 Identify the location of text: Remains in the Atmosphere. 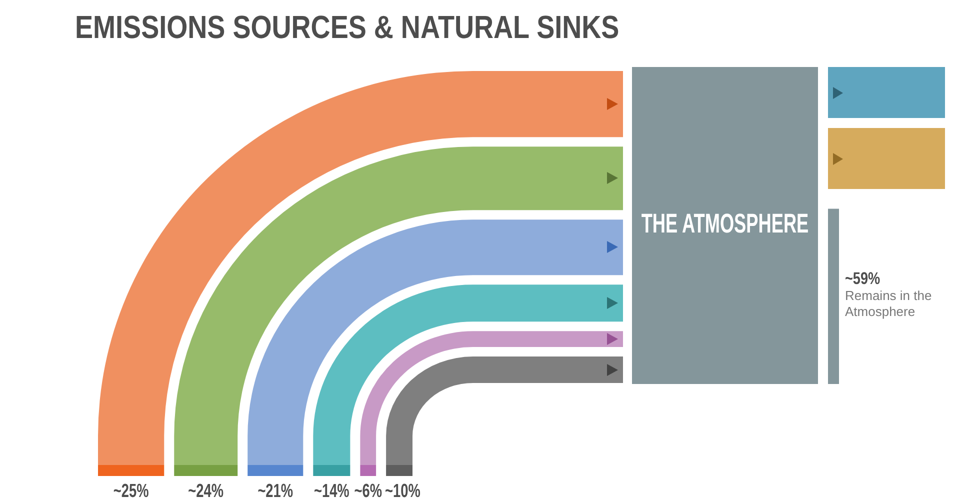
(888, 303).